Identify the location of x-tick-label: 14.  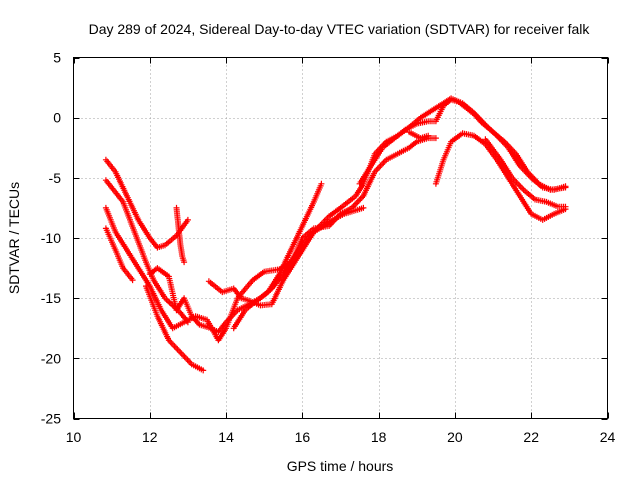
(226, 437).